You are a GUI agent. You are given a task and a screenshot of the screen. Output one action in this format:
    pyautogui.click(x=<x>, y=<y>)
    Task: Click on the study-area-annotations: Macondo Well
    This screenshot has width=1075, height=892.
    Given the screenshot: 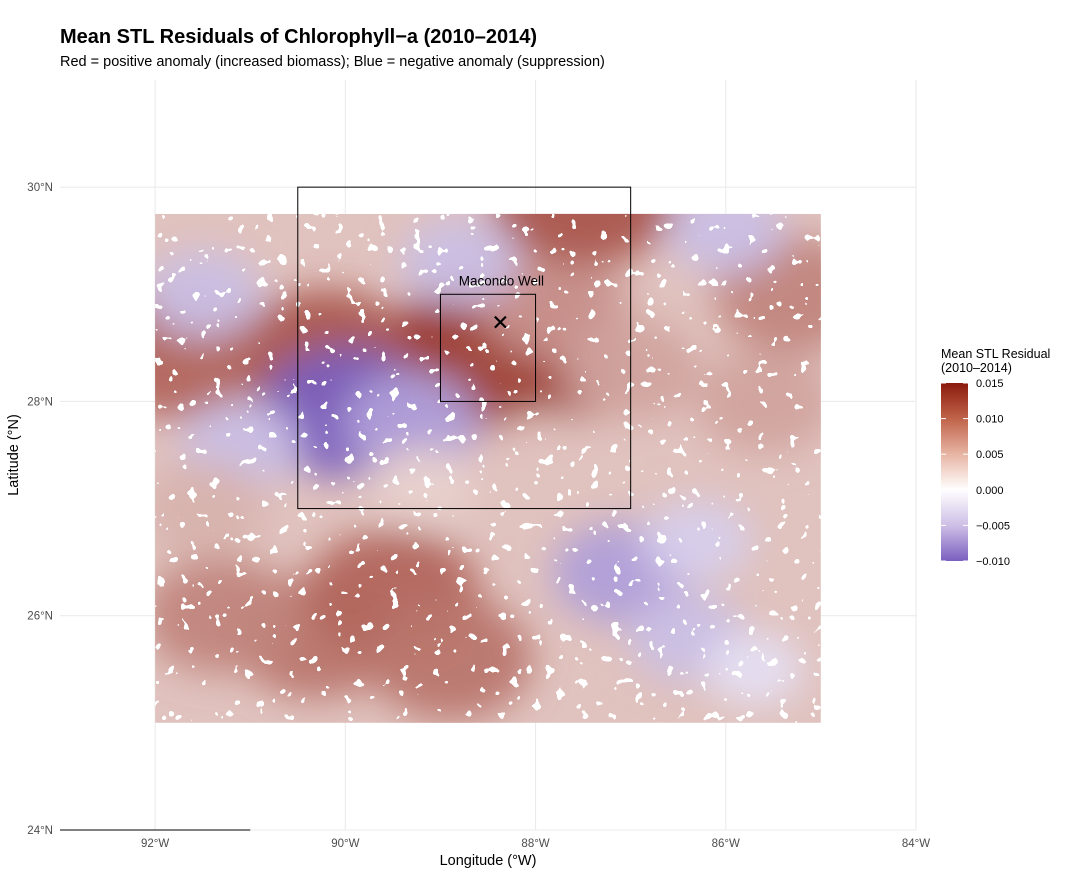 What is the action you would take?
    pyautogui.click(x=464, y=348)
    